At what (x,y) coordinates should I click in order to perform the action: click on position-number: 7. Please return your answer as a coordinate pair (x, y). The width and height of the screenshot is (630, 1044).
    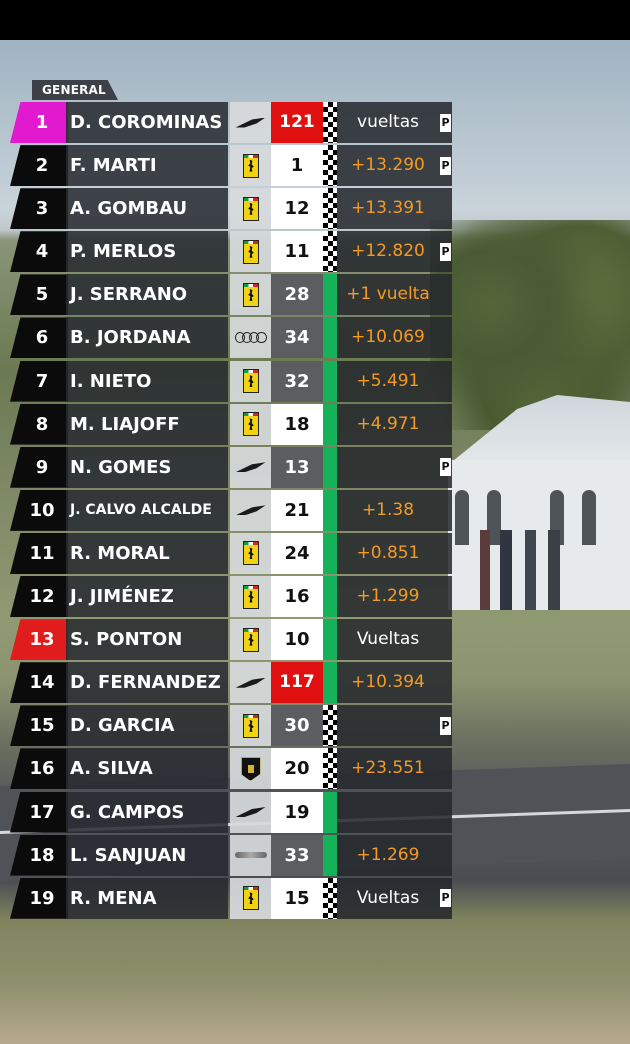
    Looking at the image, I should click on (39, 381).